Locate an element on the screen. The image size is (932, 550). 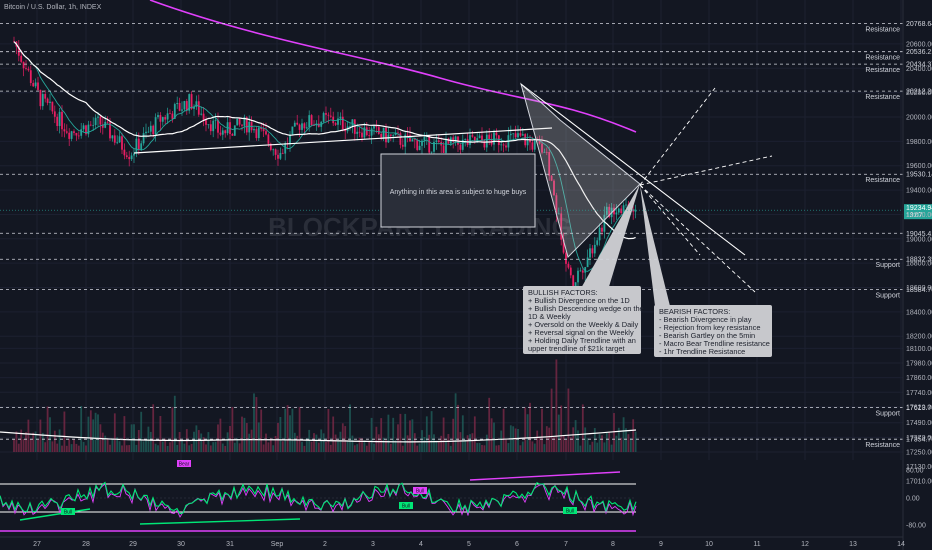
bearish-note-line: - 1hr Trendline Resistance is located at coordinates (702, 351).